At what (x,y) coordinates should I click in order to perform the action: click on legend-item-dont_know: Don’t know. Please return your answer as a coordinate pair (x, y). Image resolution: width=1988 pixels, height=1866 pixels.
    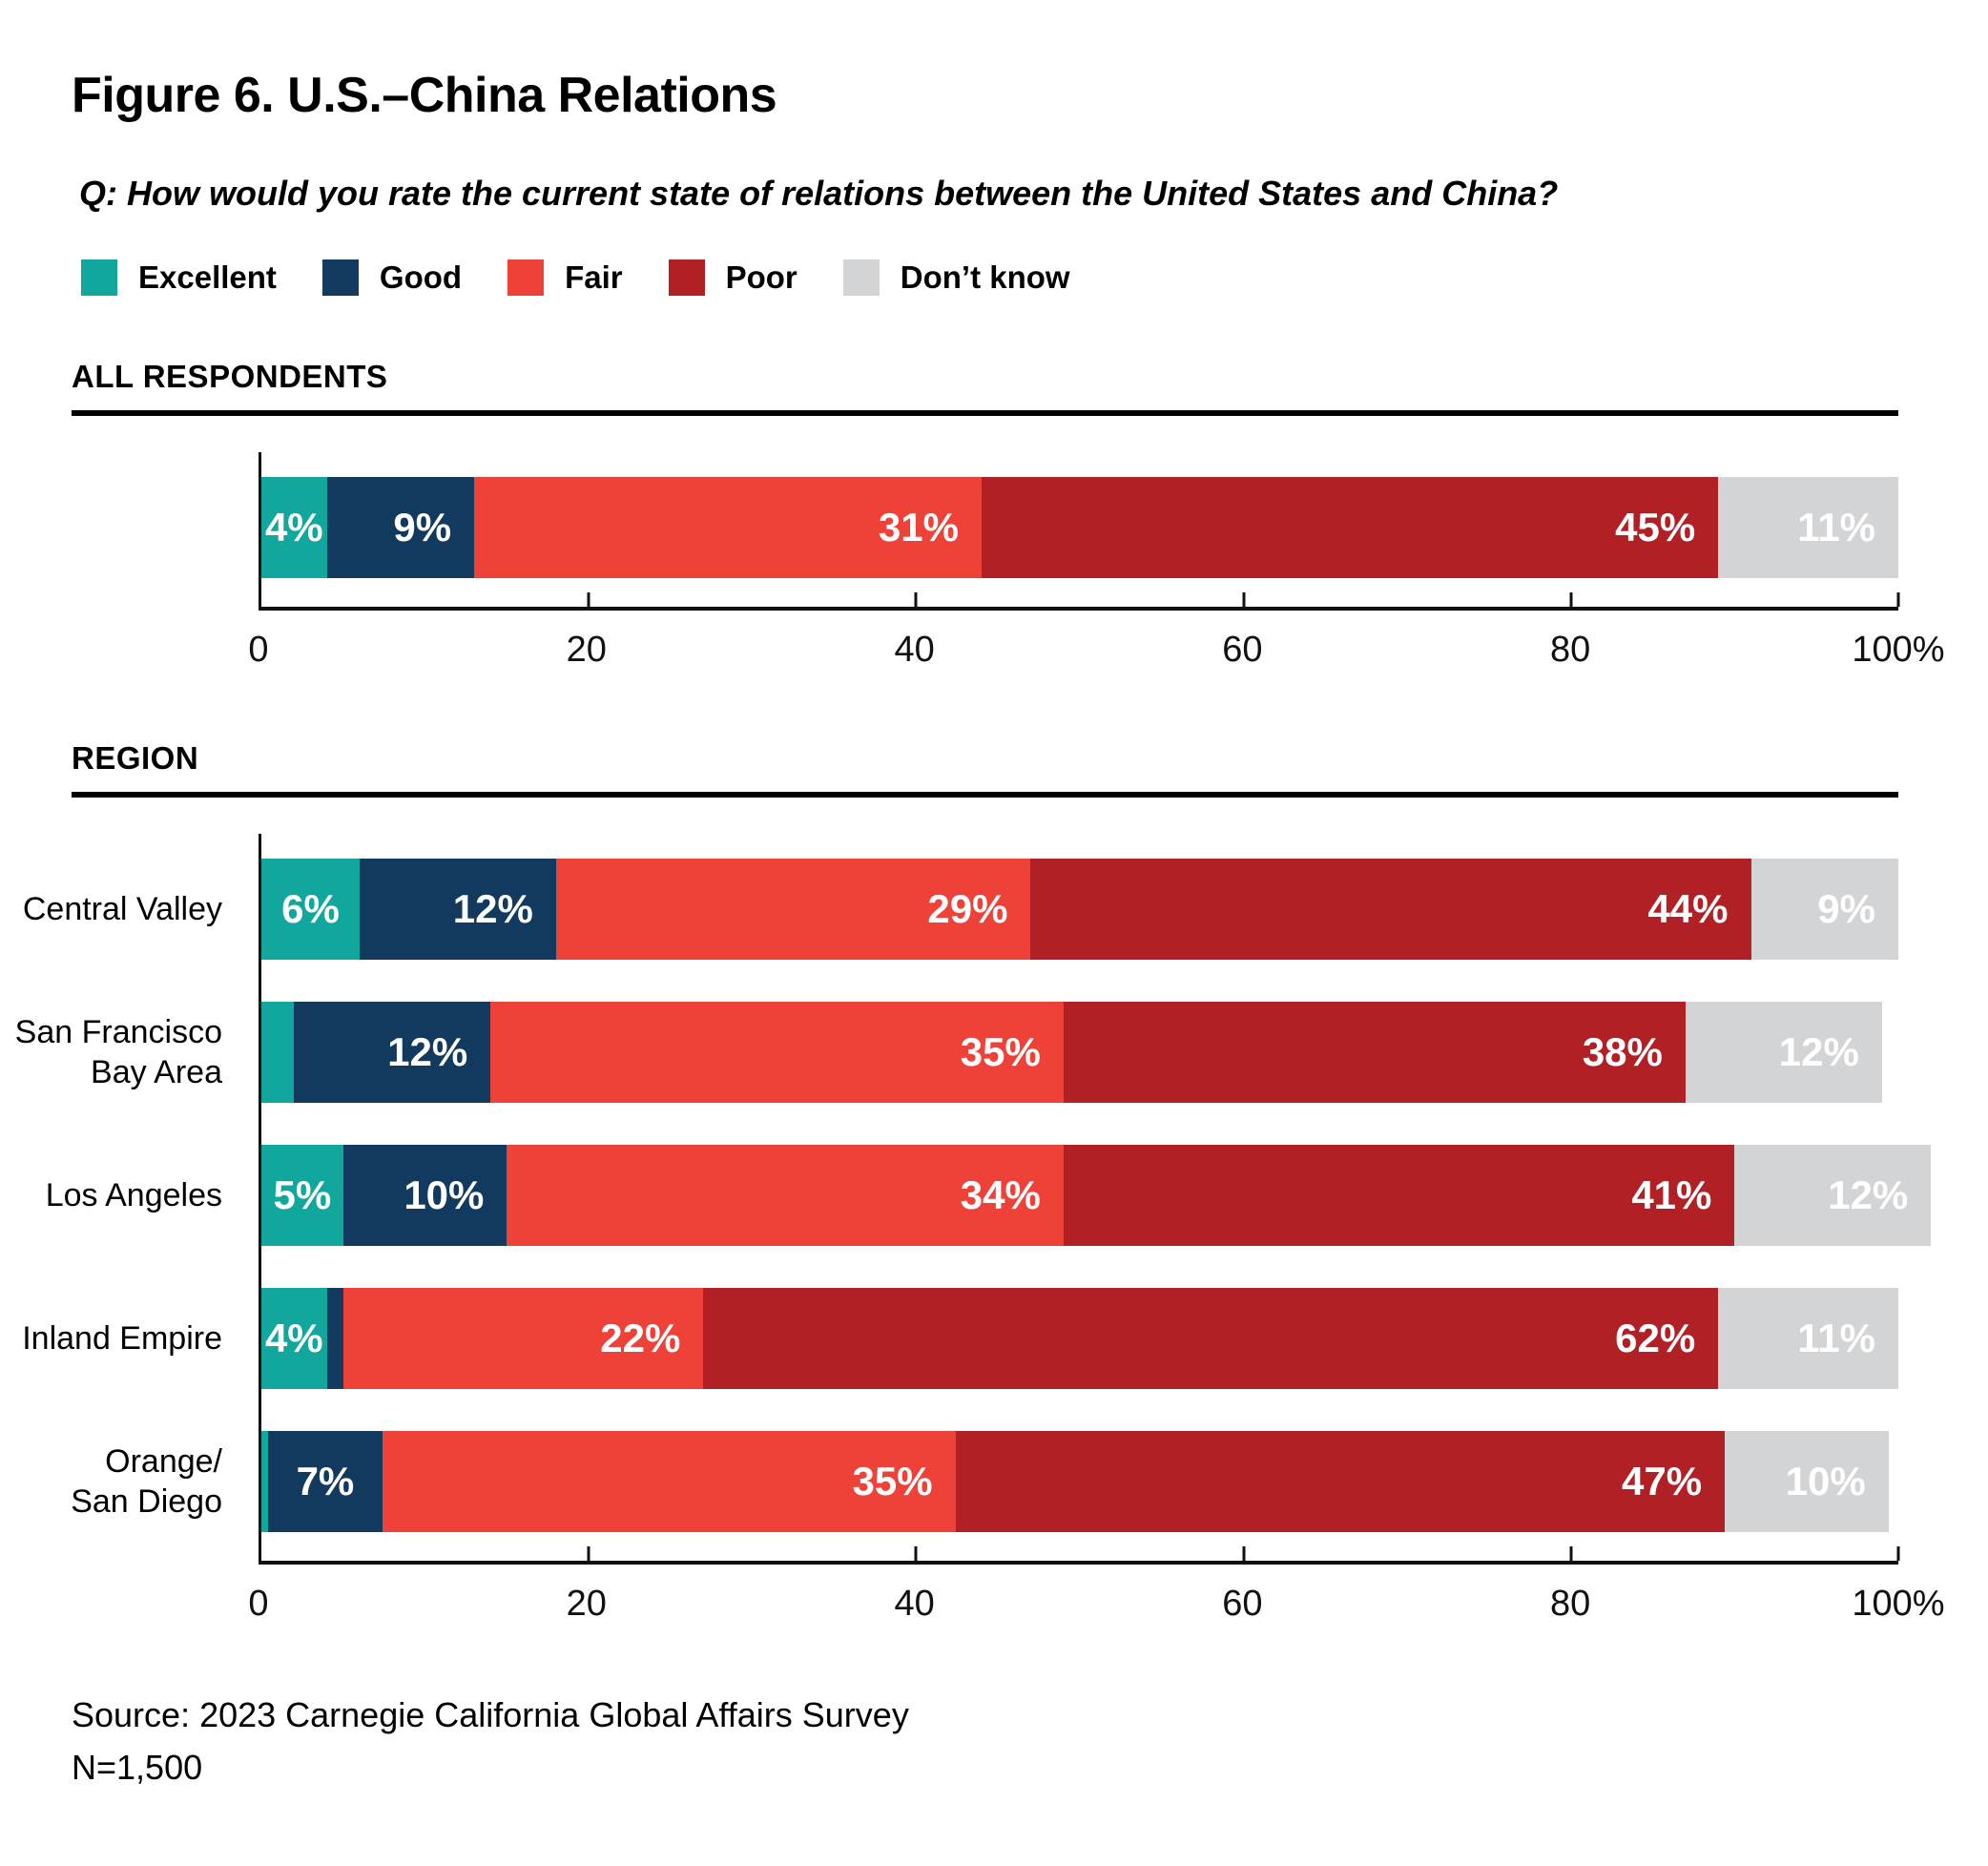
    Looking at the image, I should click on (956, 277).